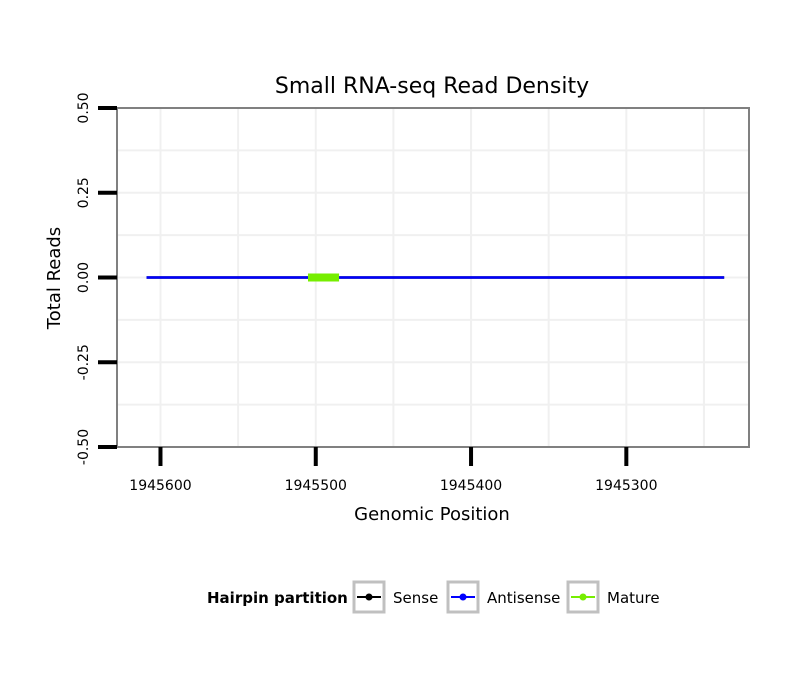  I want to click on legend-point-sense, so click(369, 597).